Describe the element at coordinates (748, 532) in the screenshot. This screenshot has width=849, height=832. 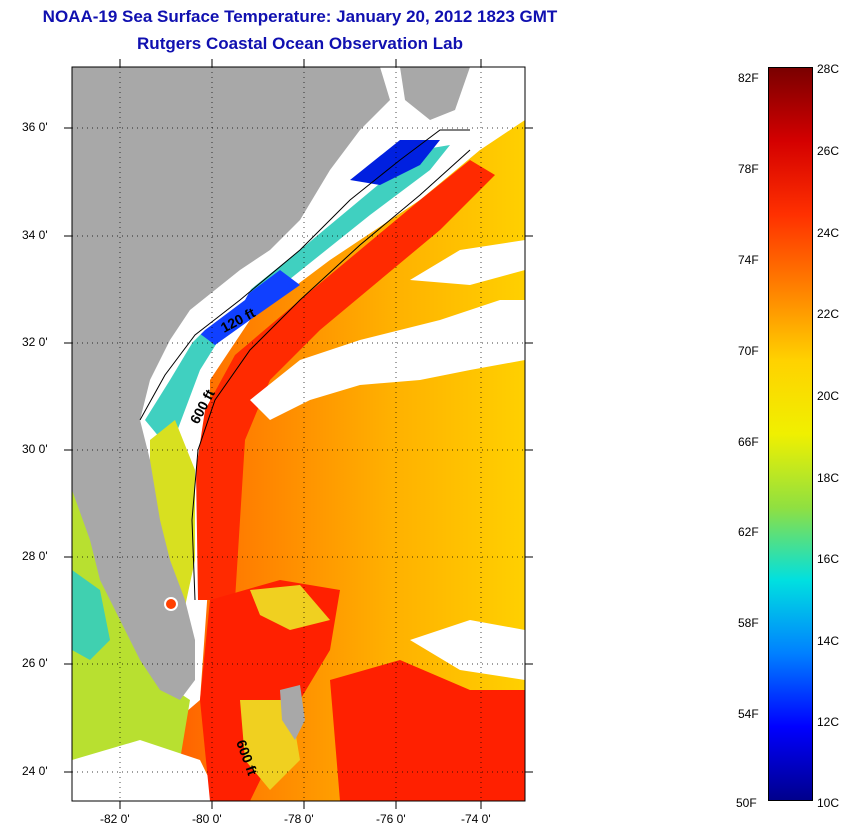
I see `colorbar-f-label: 62F` at that location.